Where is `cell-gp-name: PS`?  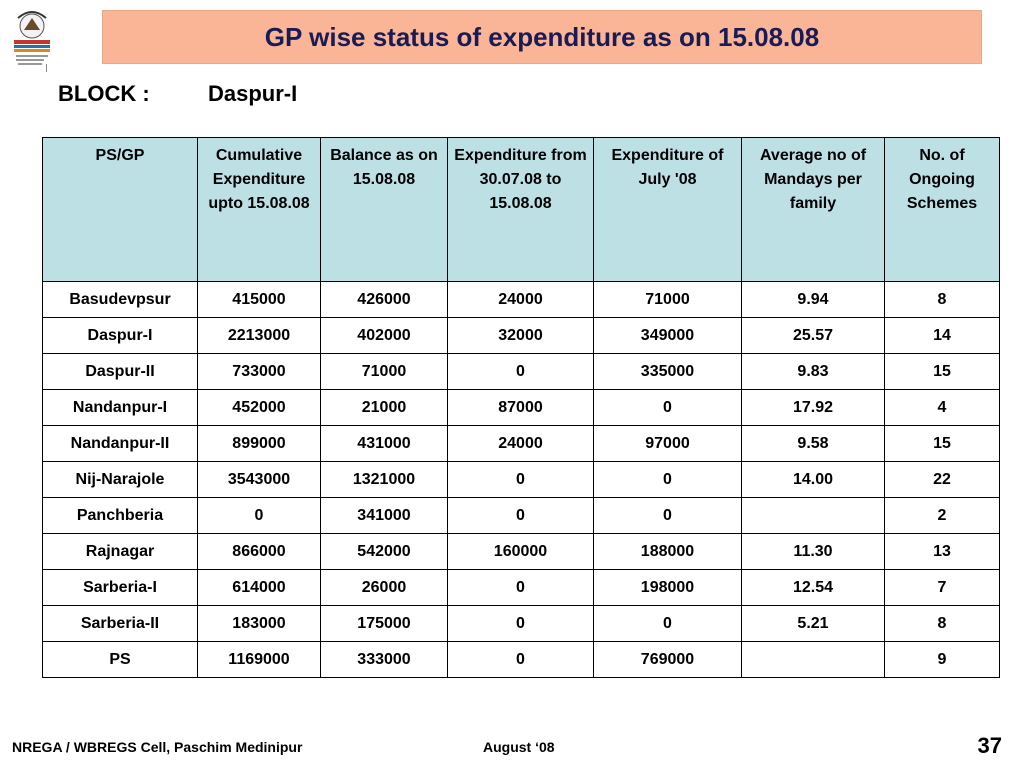
cell-gp-name: PS is located at coordinates (120, 659).